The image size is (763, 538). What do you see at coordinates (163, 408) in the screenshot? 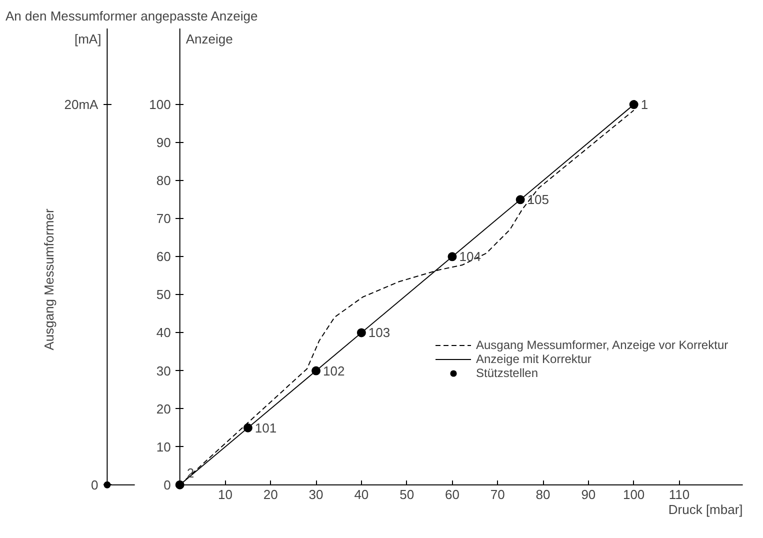
I see `y-tick-label: 20` at bounding box center [163, 408].